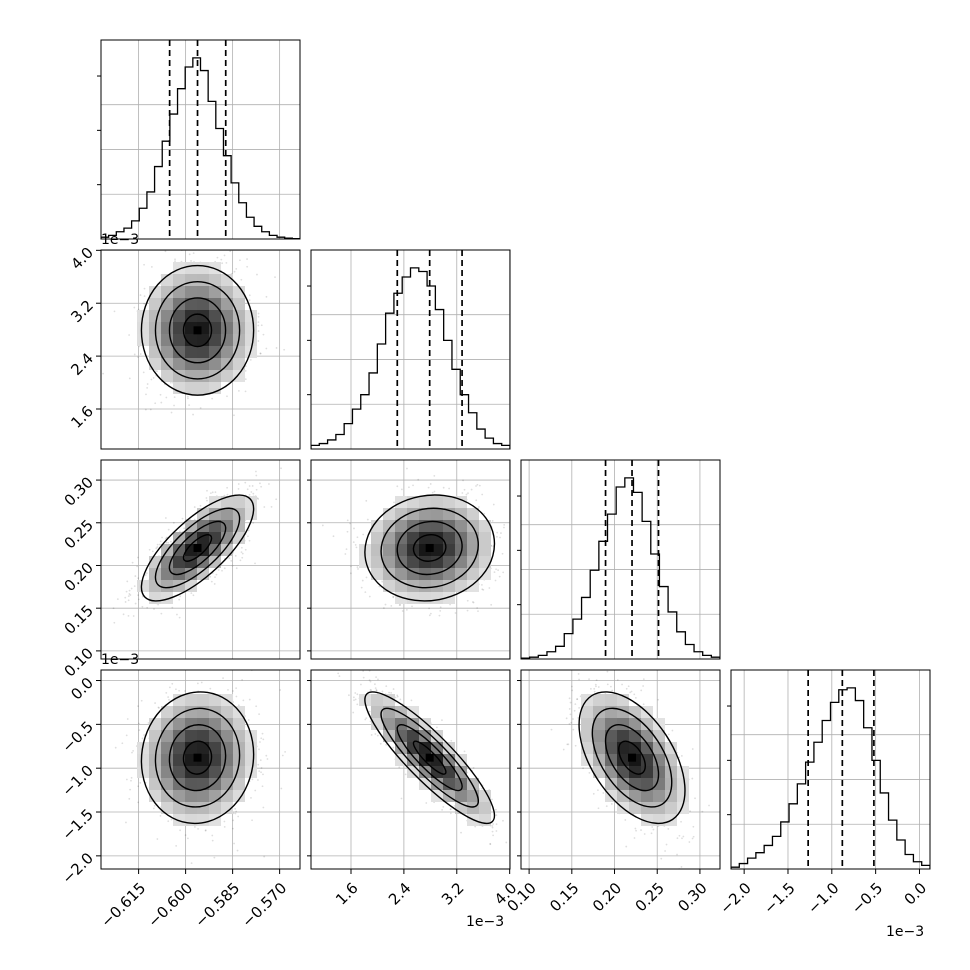 The image size is (970, 970). I want to click on x-tick-label: 0.25, so click(650, 897).